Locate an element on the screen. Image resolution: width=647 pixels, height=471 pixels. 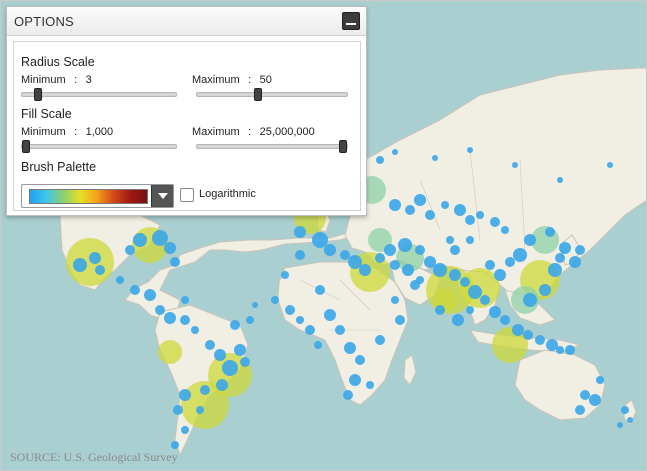
fill-max-value: 25,000,000 is located at coordinates (287, 132).